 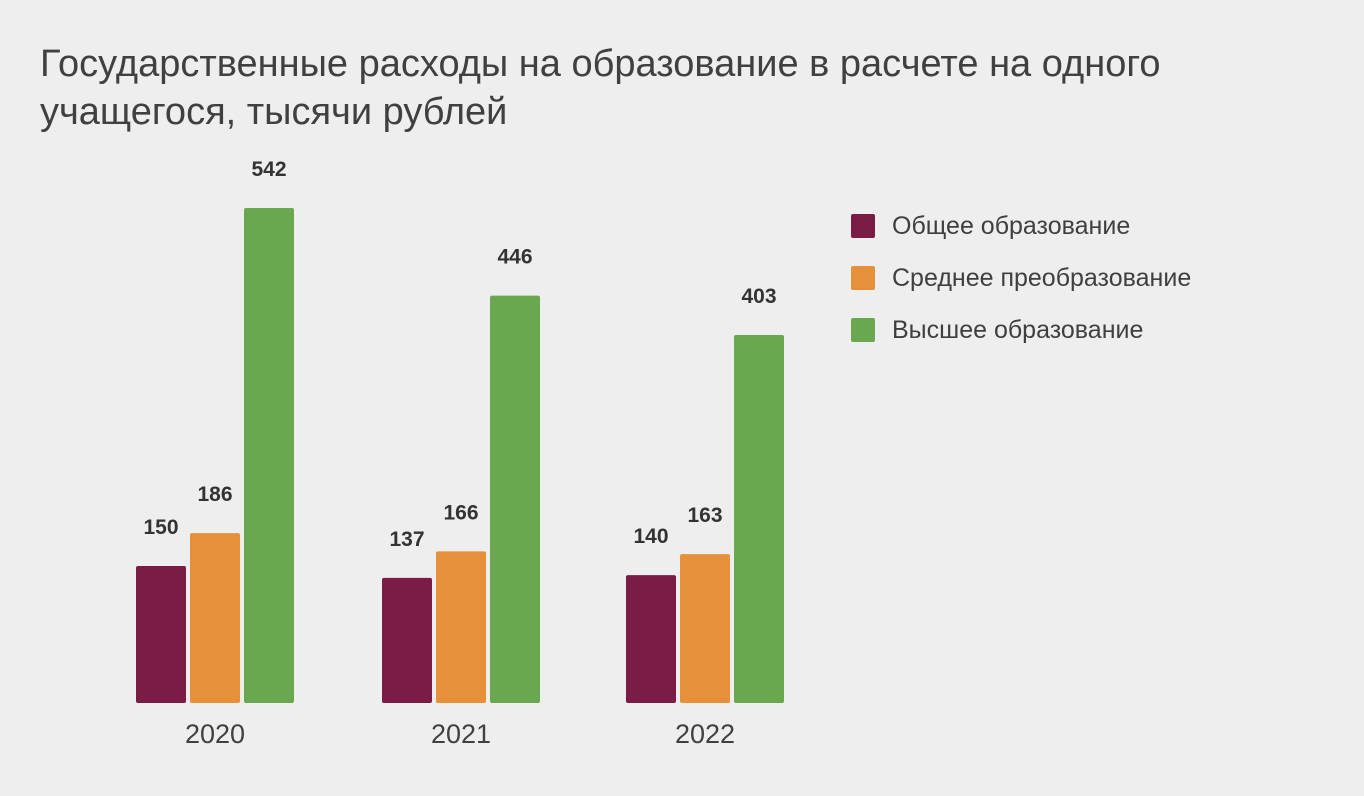 I want to click on data-label-general-2020: 150, so click(x=160, y=527).